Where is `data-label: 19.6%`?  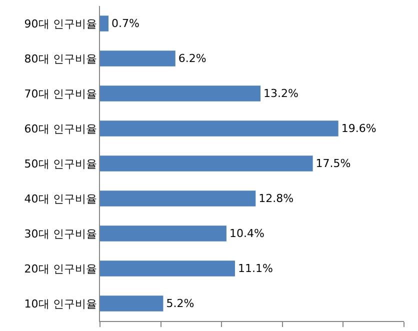
data-label: 19.6% is located at coordinates (358, 129).